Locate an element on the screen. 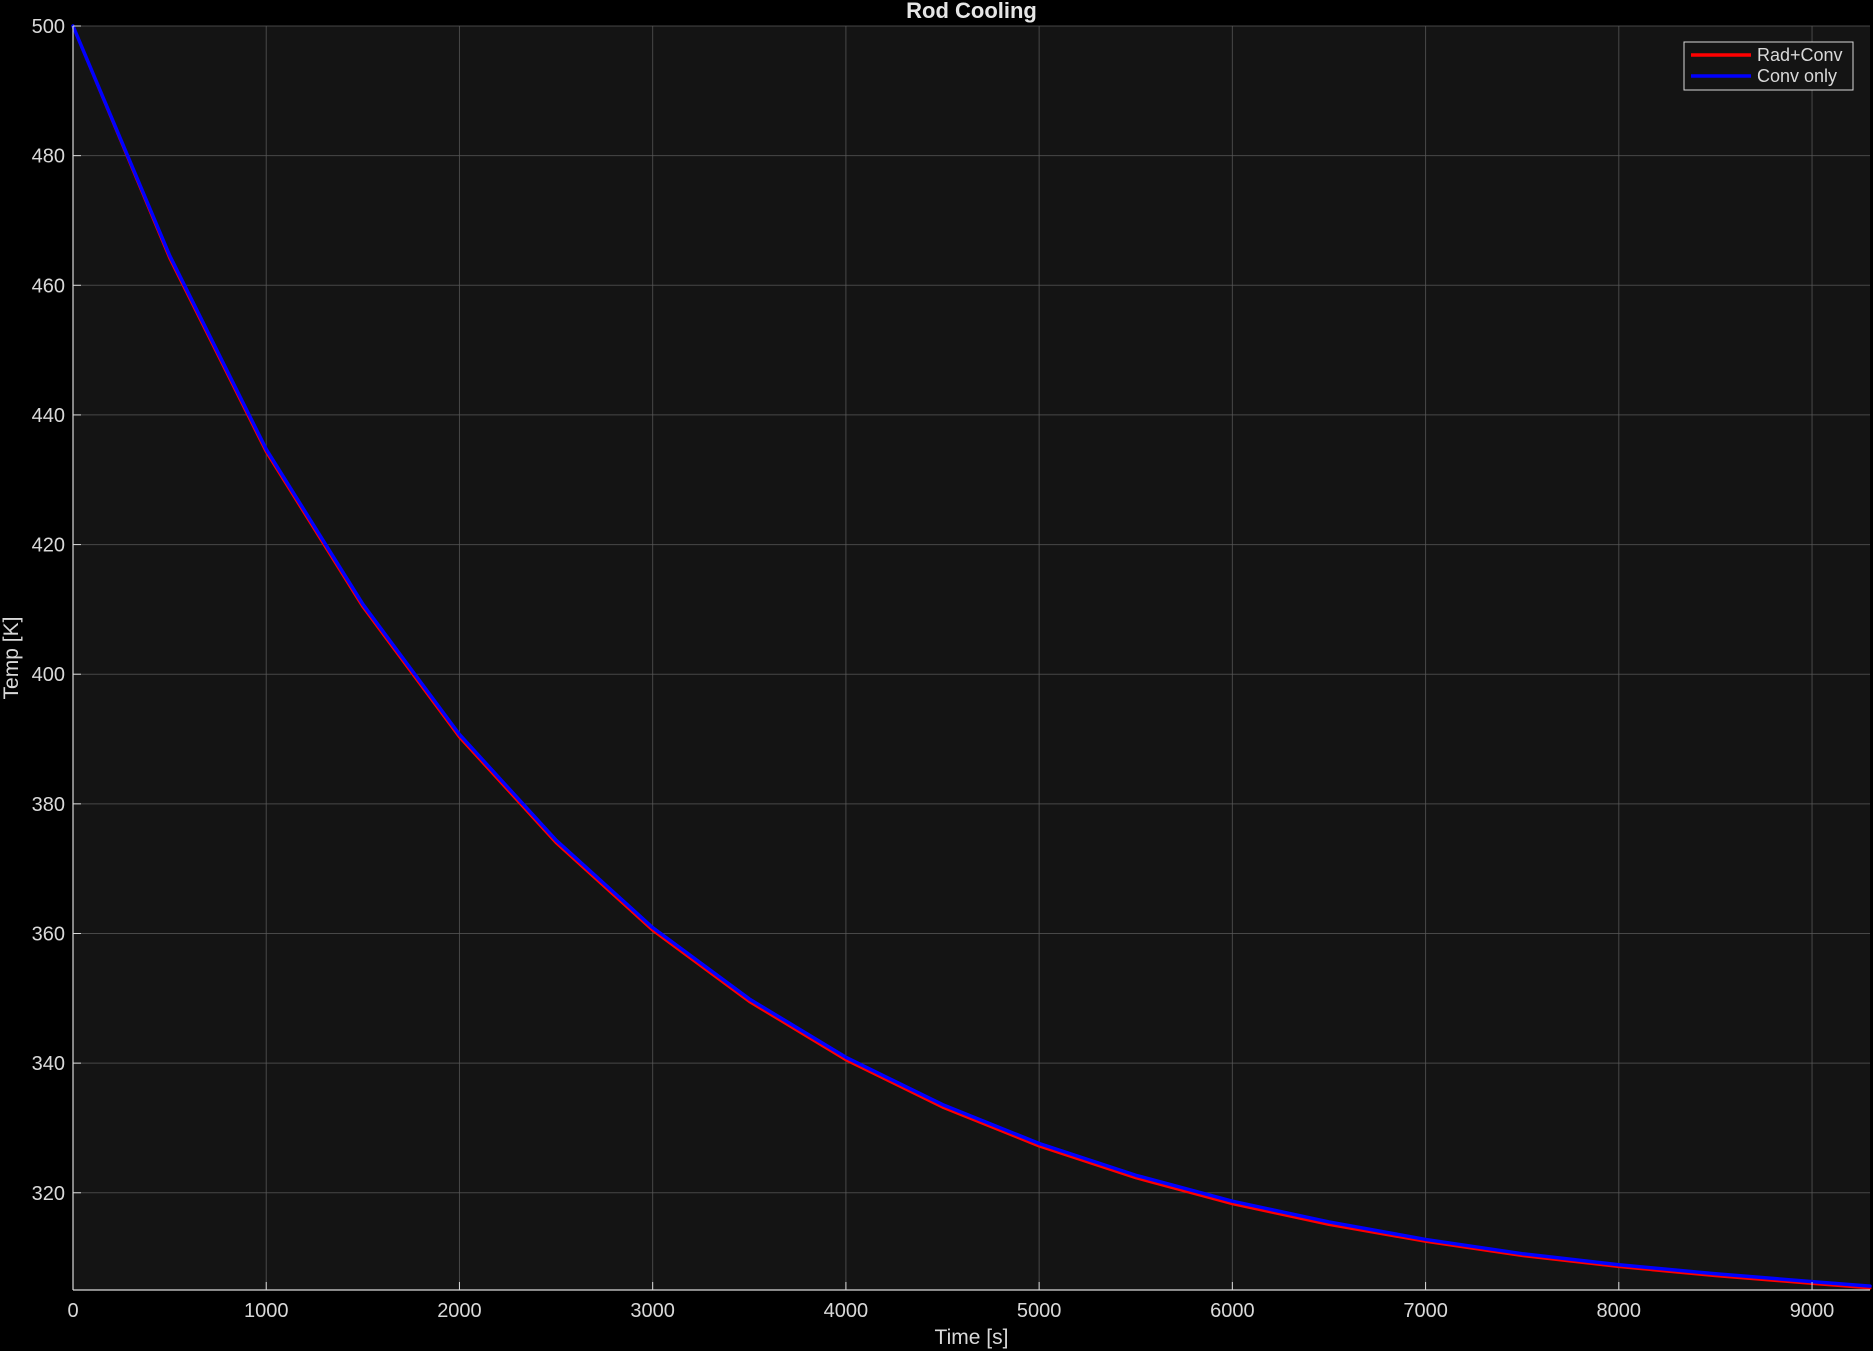  legend: Rad+Conv Conv only is located at coordinates (1768, 66).